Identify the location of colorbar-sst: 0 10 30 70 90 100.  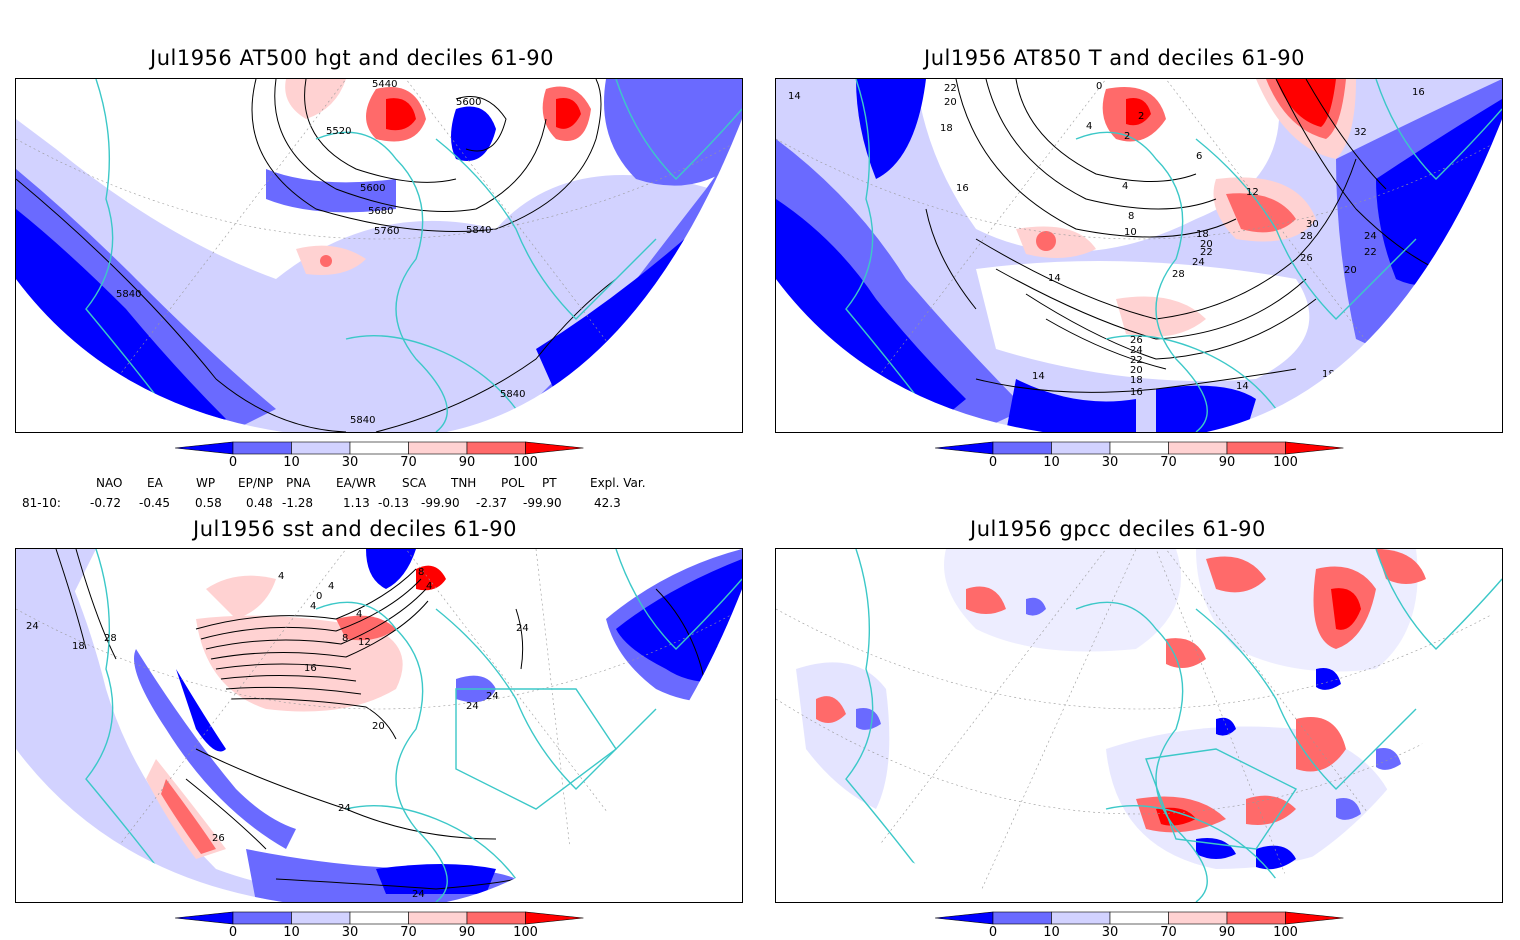
(379, 925).